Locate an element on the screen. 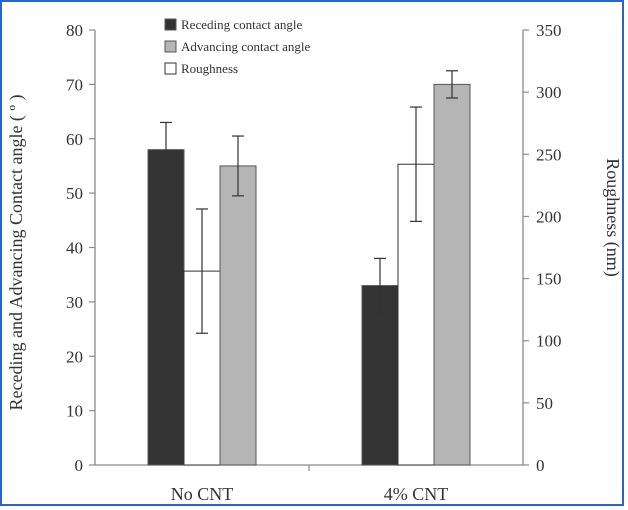 This screenshot has height=510, width=628. y-tick-label-left: 20 is located at coordinates (74, 356).